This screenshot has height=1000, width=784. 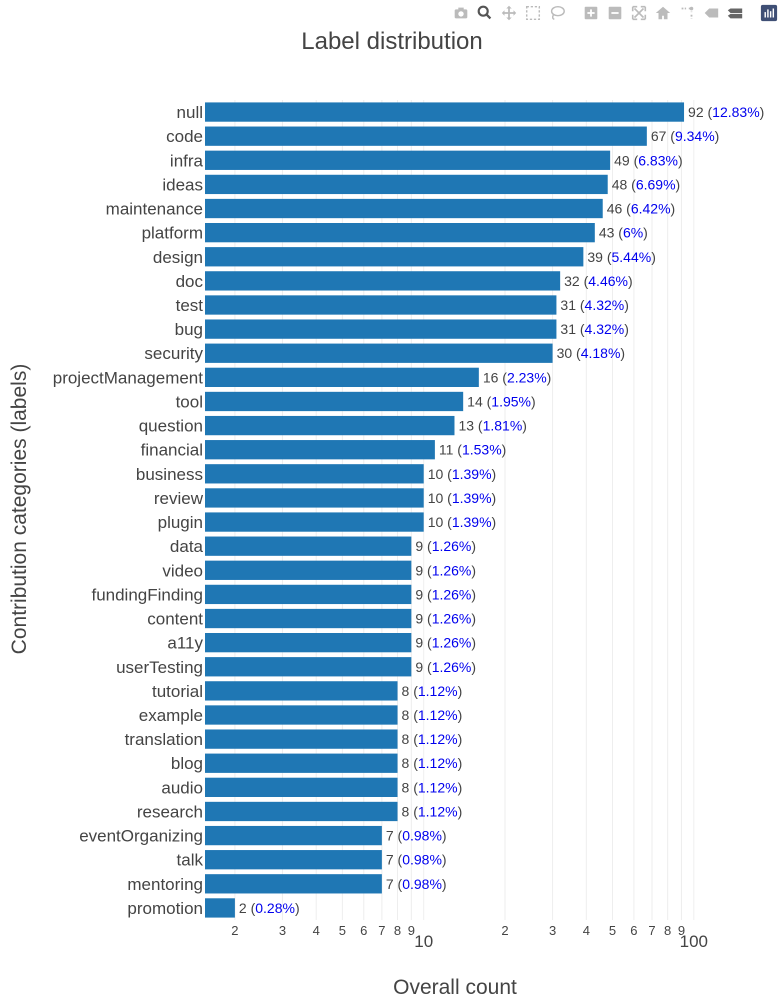 What do you see at coordinates (182, 184) in the screenshot?
I see `y-tick-label: ideas` at bounding box center [182, 184].